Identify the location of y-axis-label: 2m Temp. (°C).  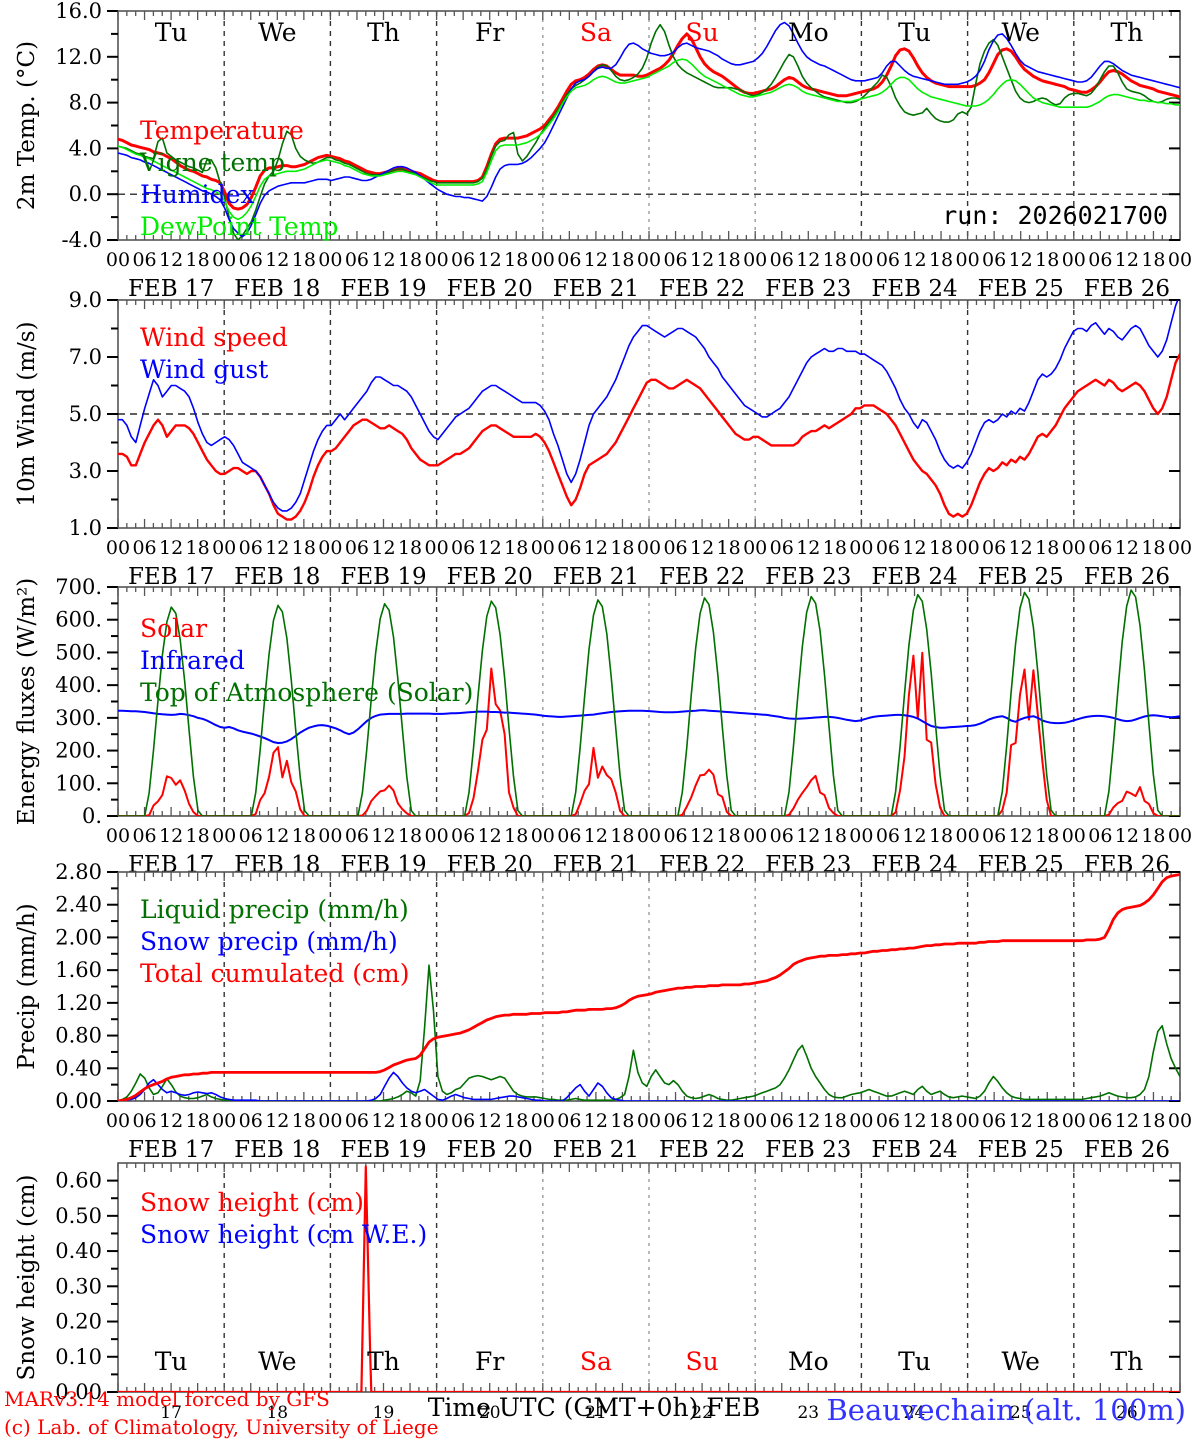
(27, 125).